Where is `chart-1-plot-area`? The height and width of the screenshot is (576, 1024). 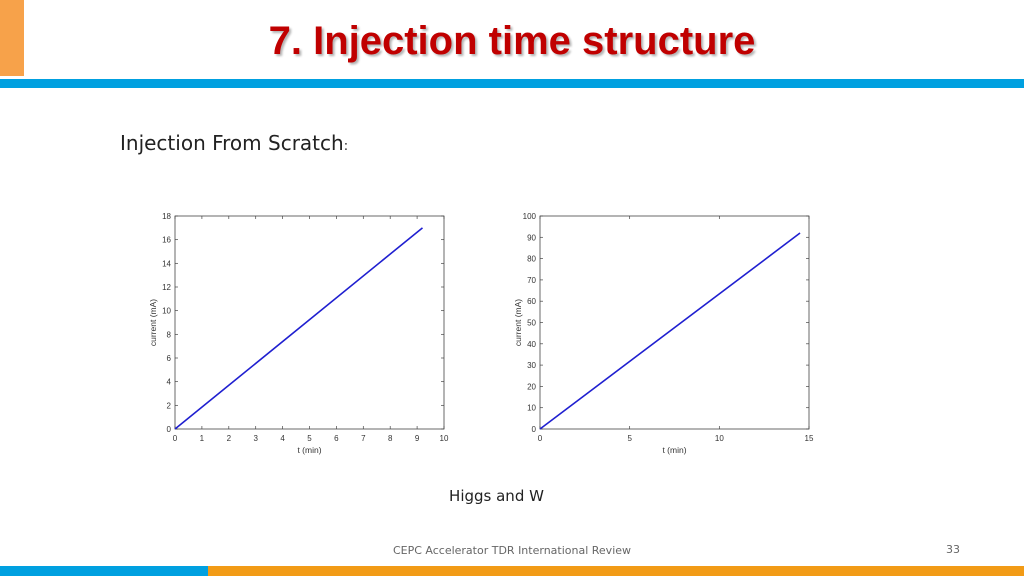
chart-1-plot-area is located at coordinates (674, 322).